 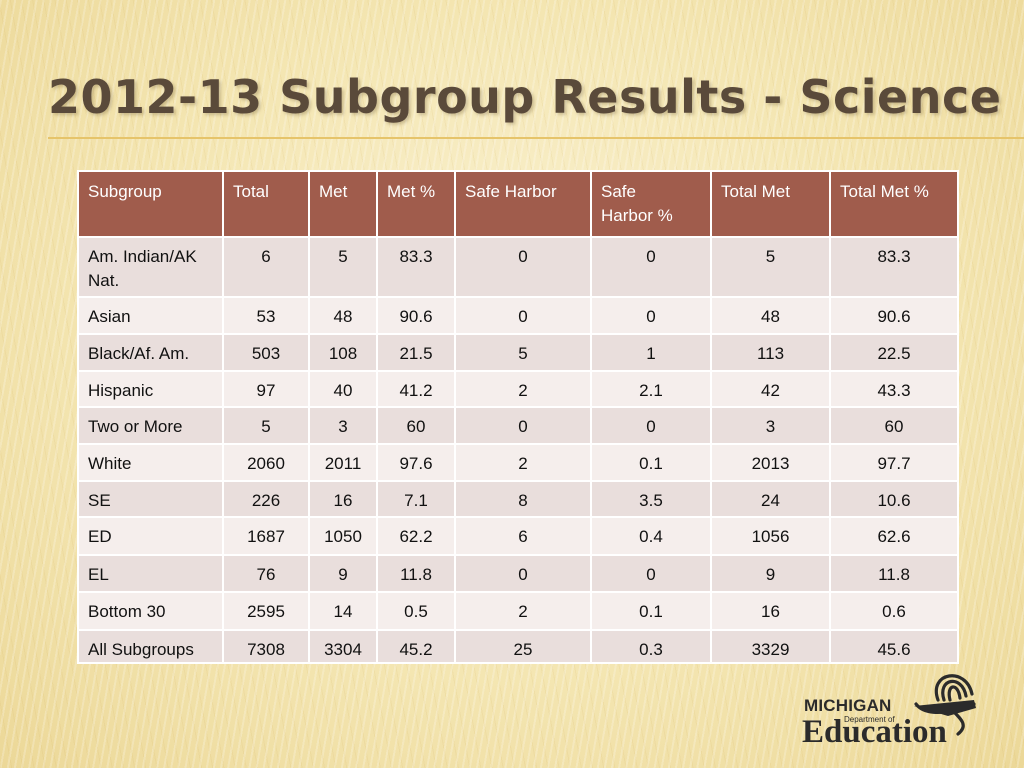 I want to click on table-cell: 10.6, so click(x=894, y=499).